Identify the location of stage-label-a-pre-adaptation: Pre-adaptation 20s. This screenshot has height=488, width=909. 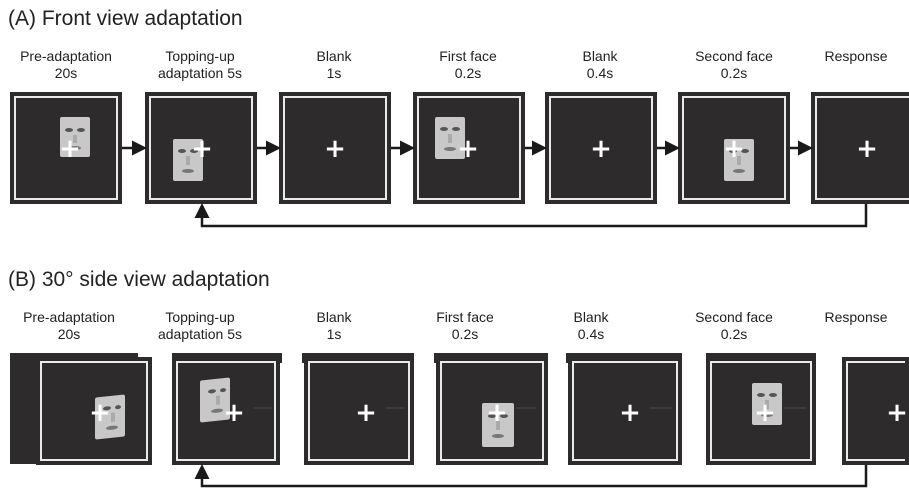
(66, 65).